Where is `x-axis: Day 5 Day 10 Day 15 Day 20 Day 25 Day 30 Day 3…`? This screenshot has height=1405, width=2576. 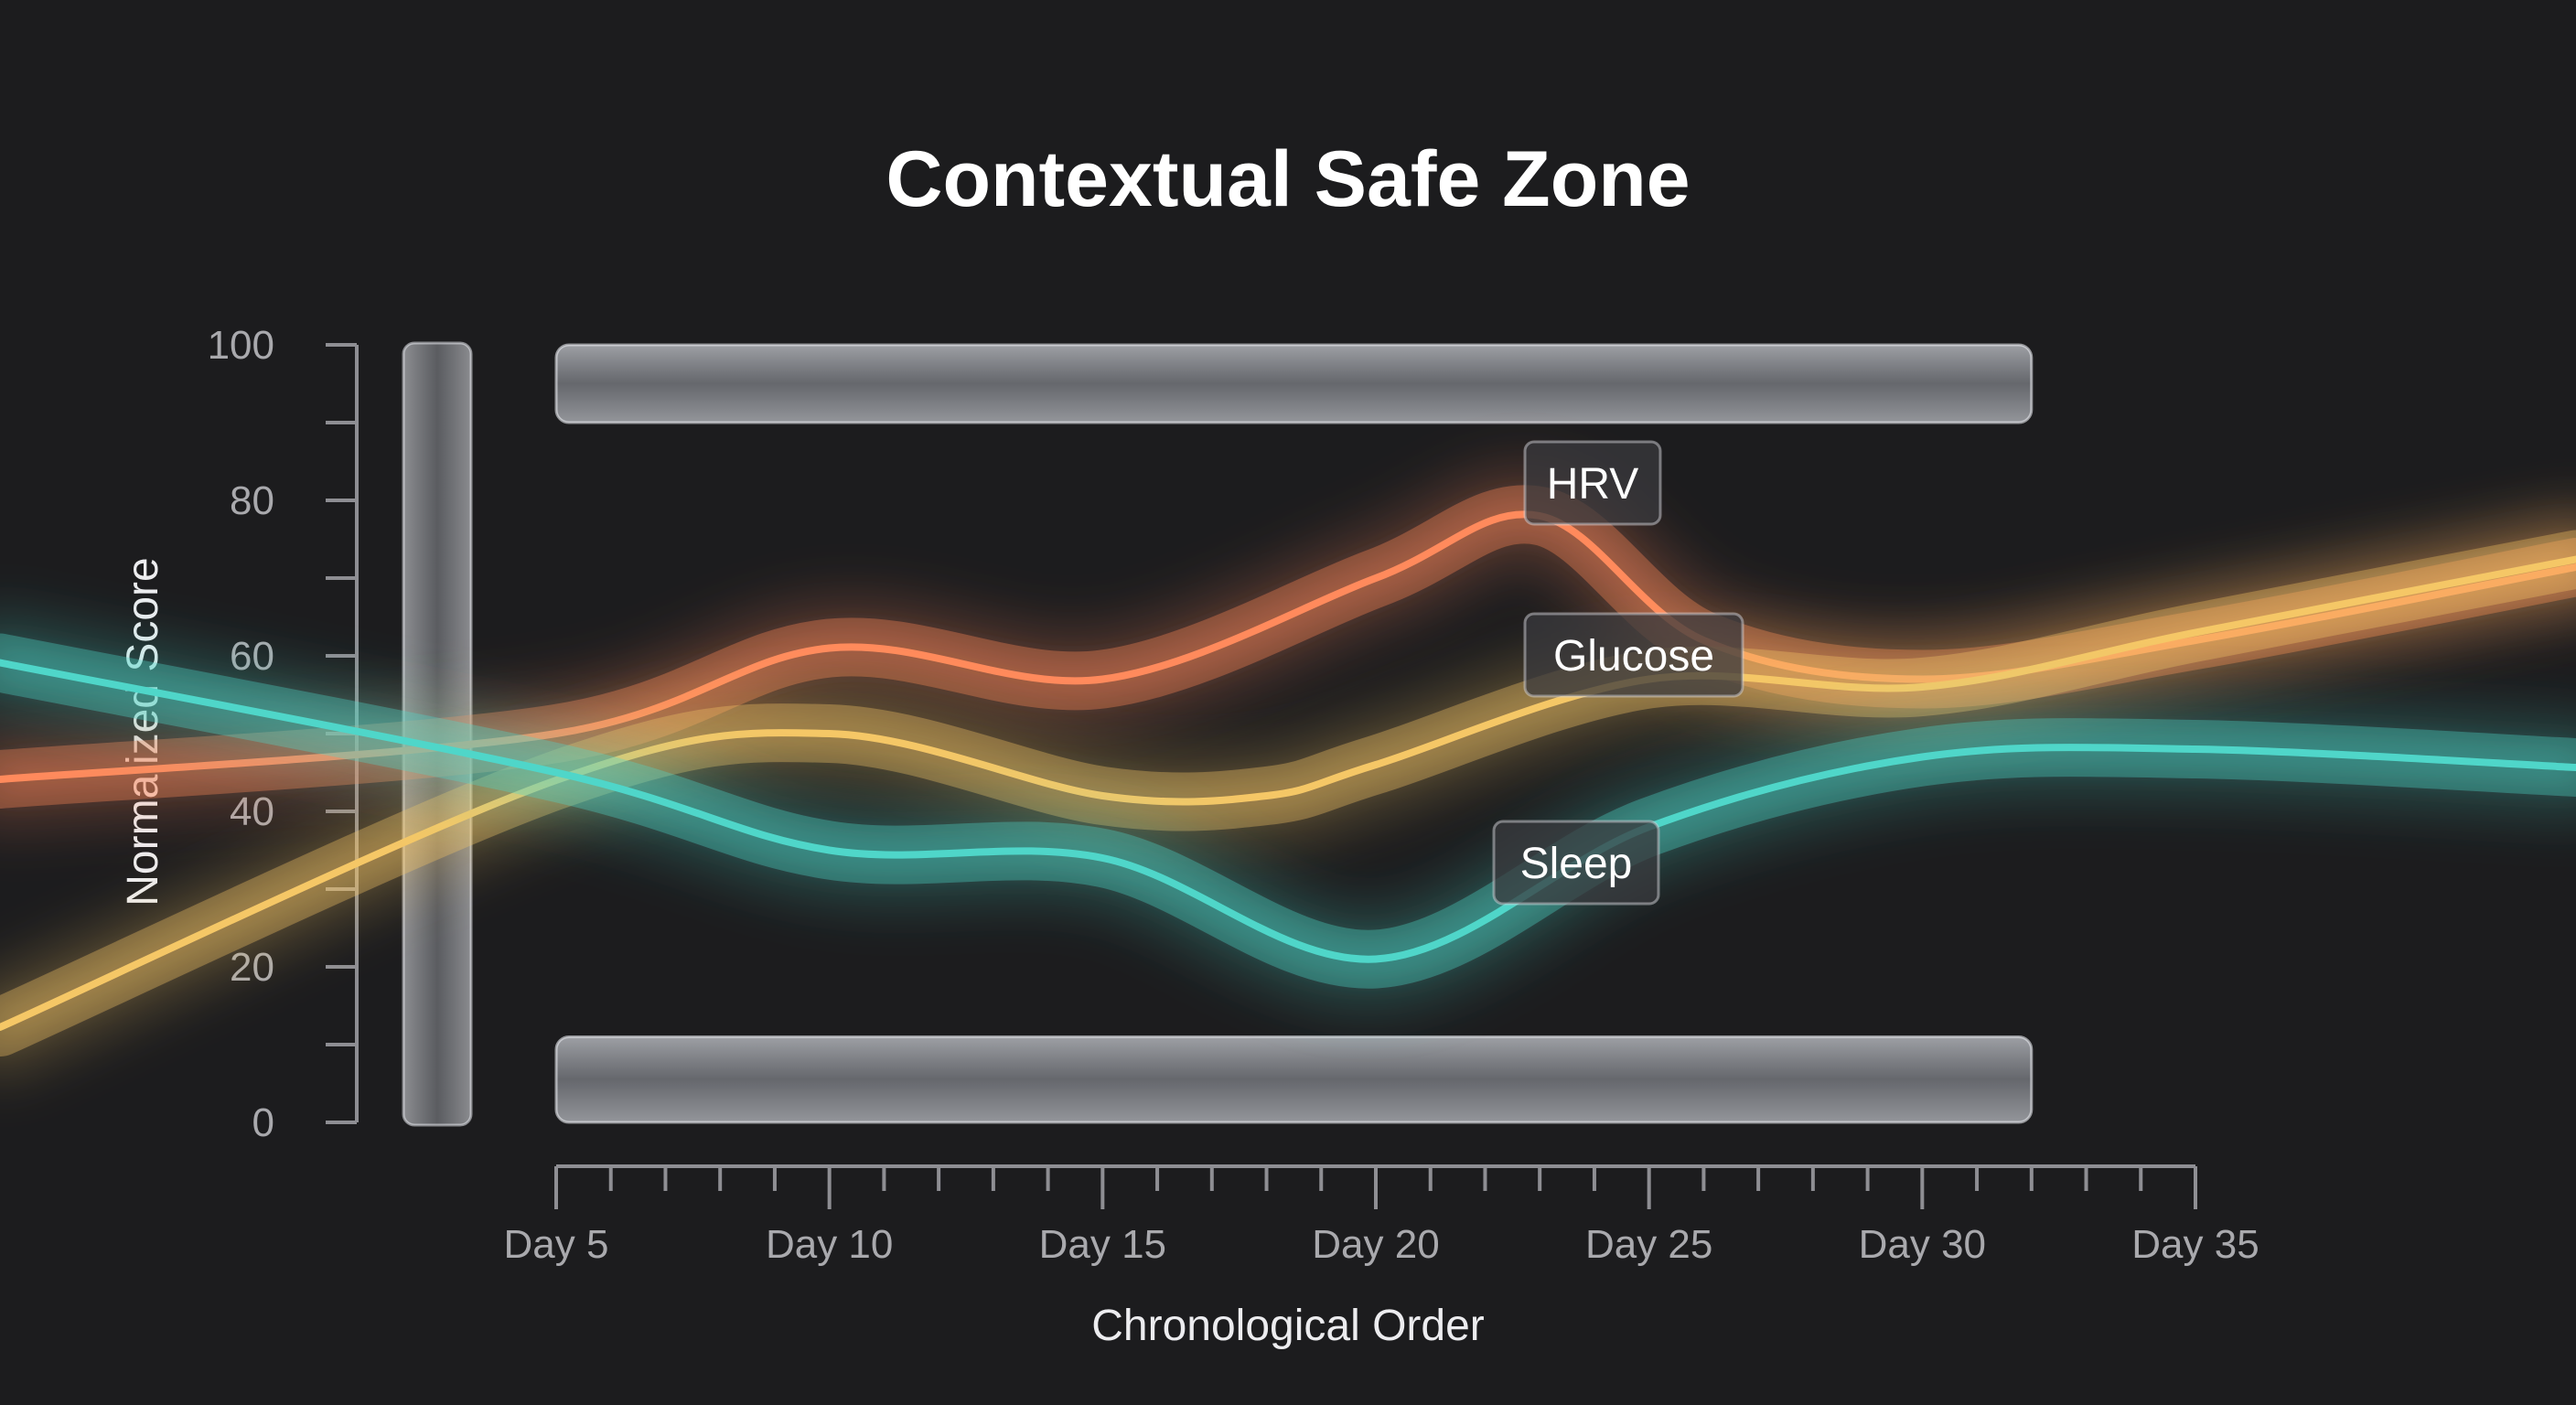 x-axis: Day 5 Day 10 Day 15 Day 20 Day 25 Day 30 Day 3… is located at coordinates (1382, 1215).